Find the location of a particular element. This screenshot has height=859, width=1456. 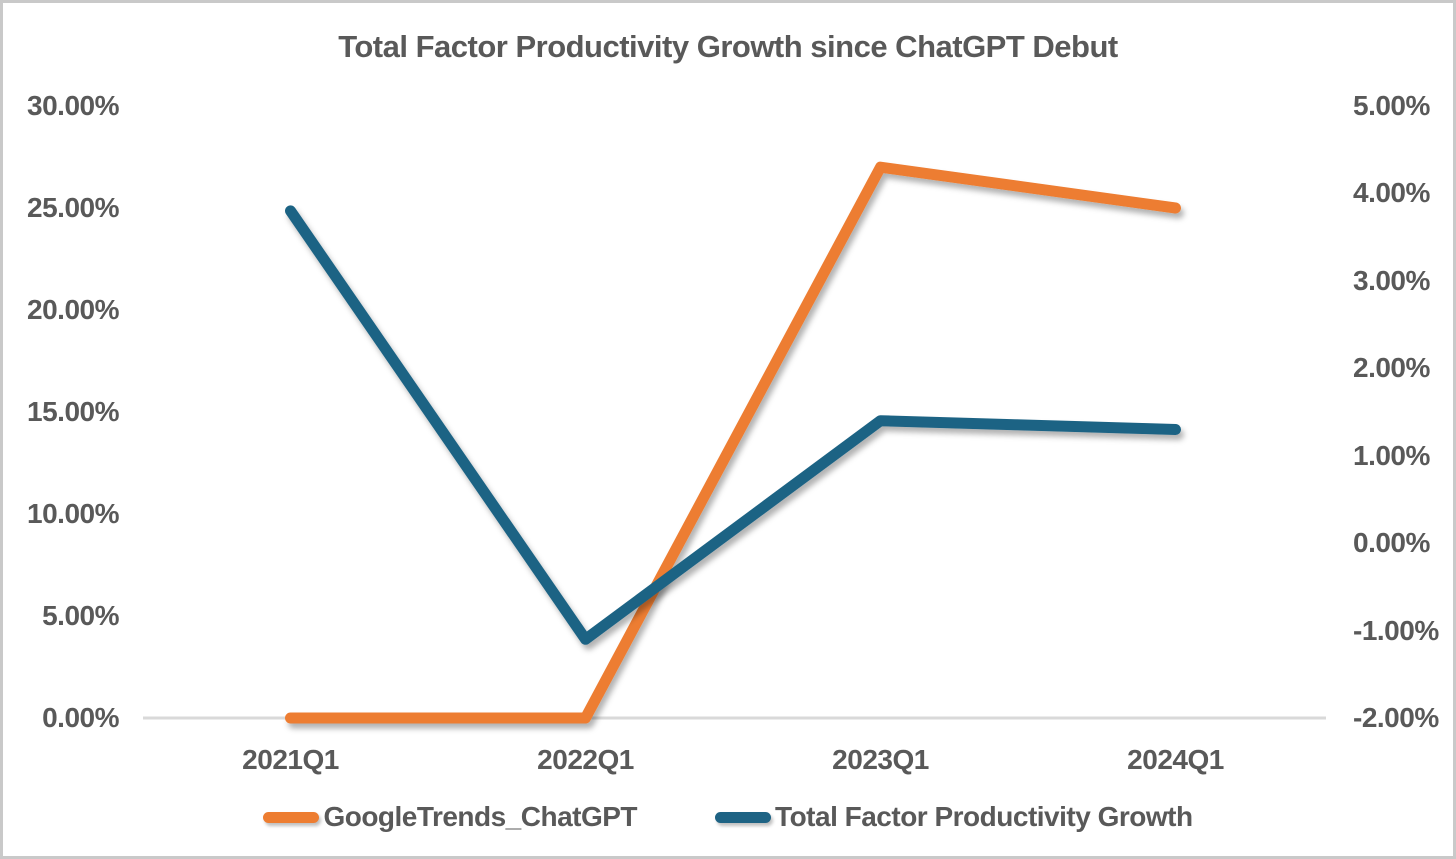

axis-tick-label: 15.00% is located at coordinates (73, 411).